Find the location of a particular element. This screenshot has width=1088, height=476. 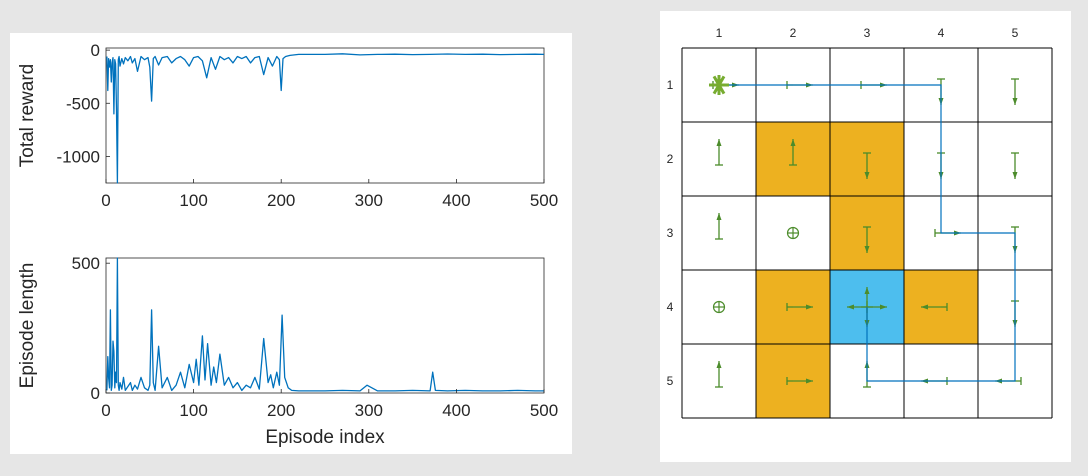

grid-row-label: 2 is located at coordinates (670, 159).